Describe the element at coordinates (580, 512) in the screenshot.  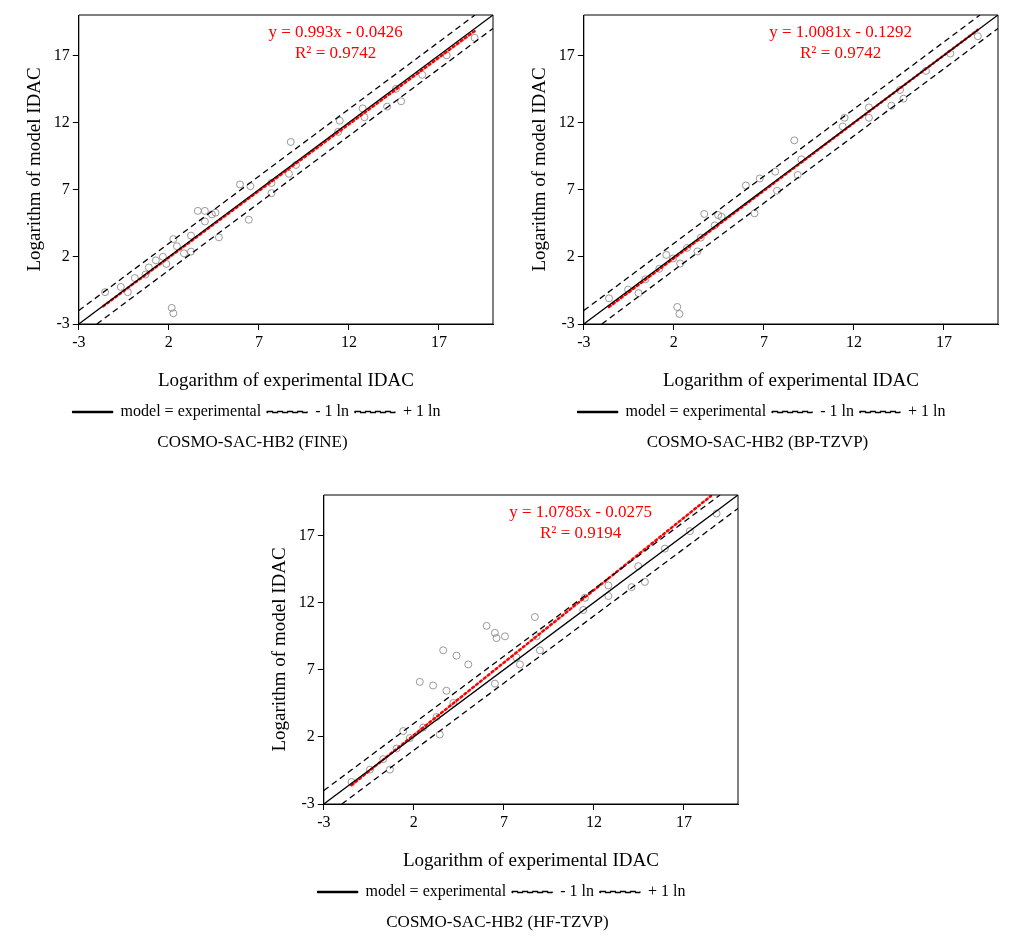
I see `annotation: y = 1.0785x - 0.0275` at that location.